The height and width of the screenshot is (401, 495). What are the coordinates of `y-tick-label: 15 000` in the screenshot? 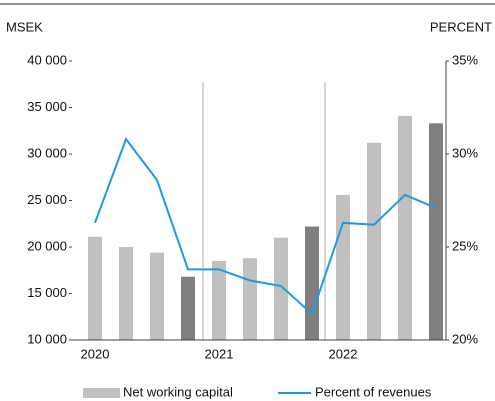 It's located at (47, 292).